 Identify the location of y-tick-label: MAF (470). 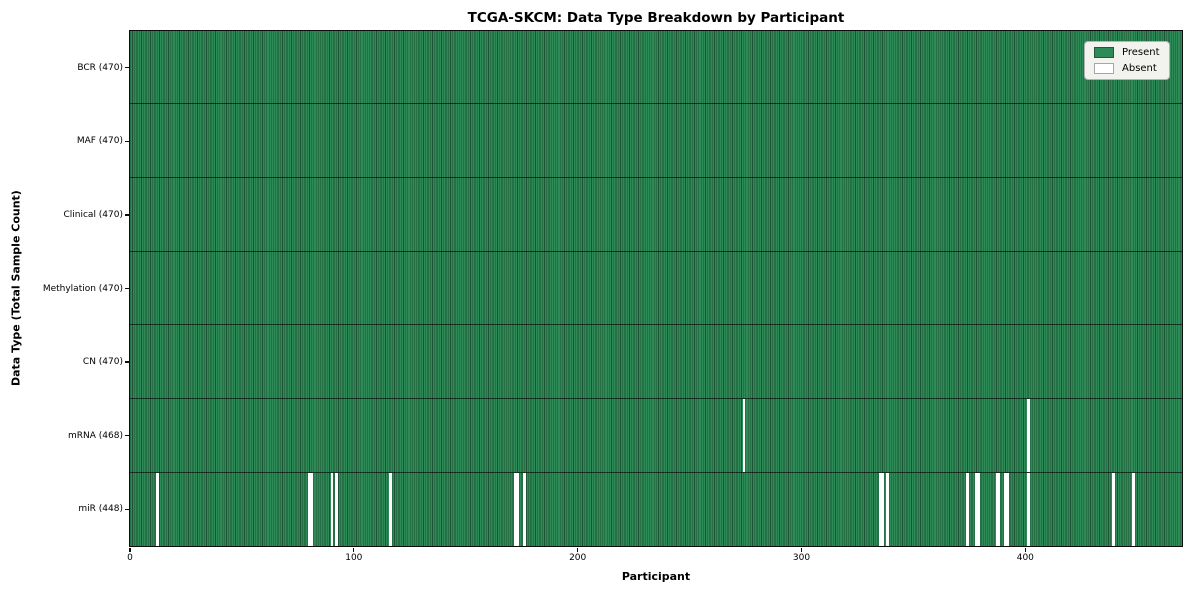
(99, 141).